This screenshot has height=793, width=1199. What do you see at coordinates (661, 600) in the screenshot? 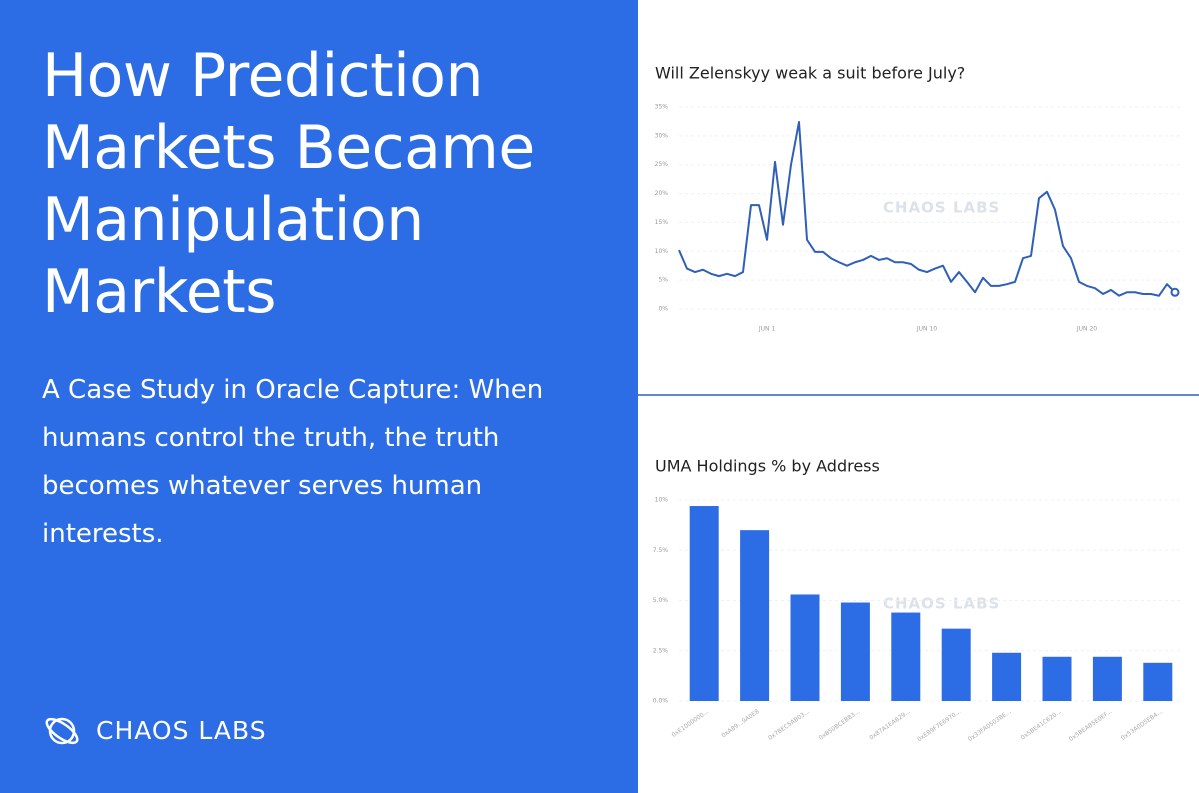
I see `y-tick-label: 5.0%` at bounding box center [661, 600].